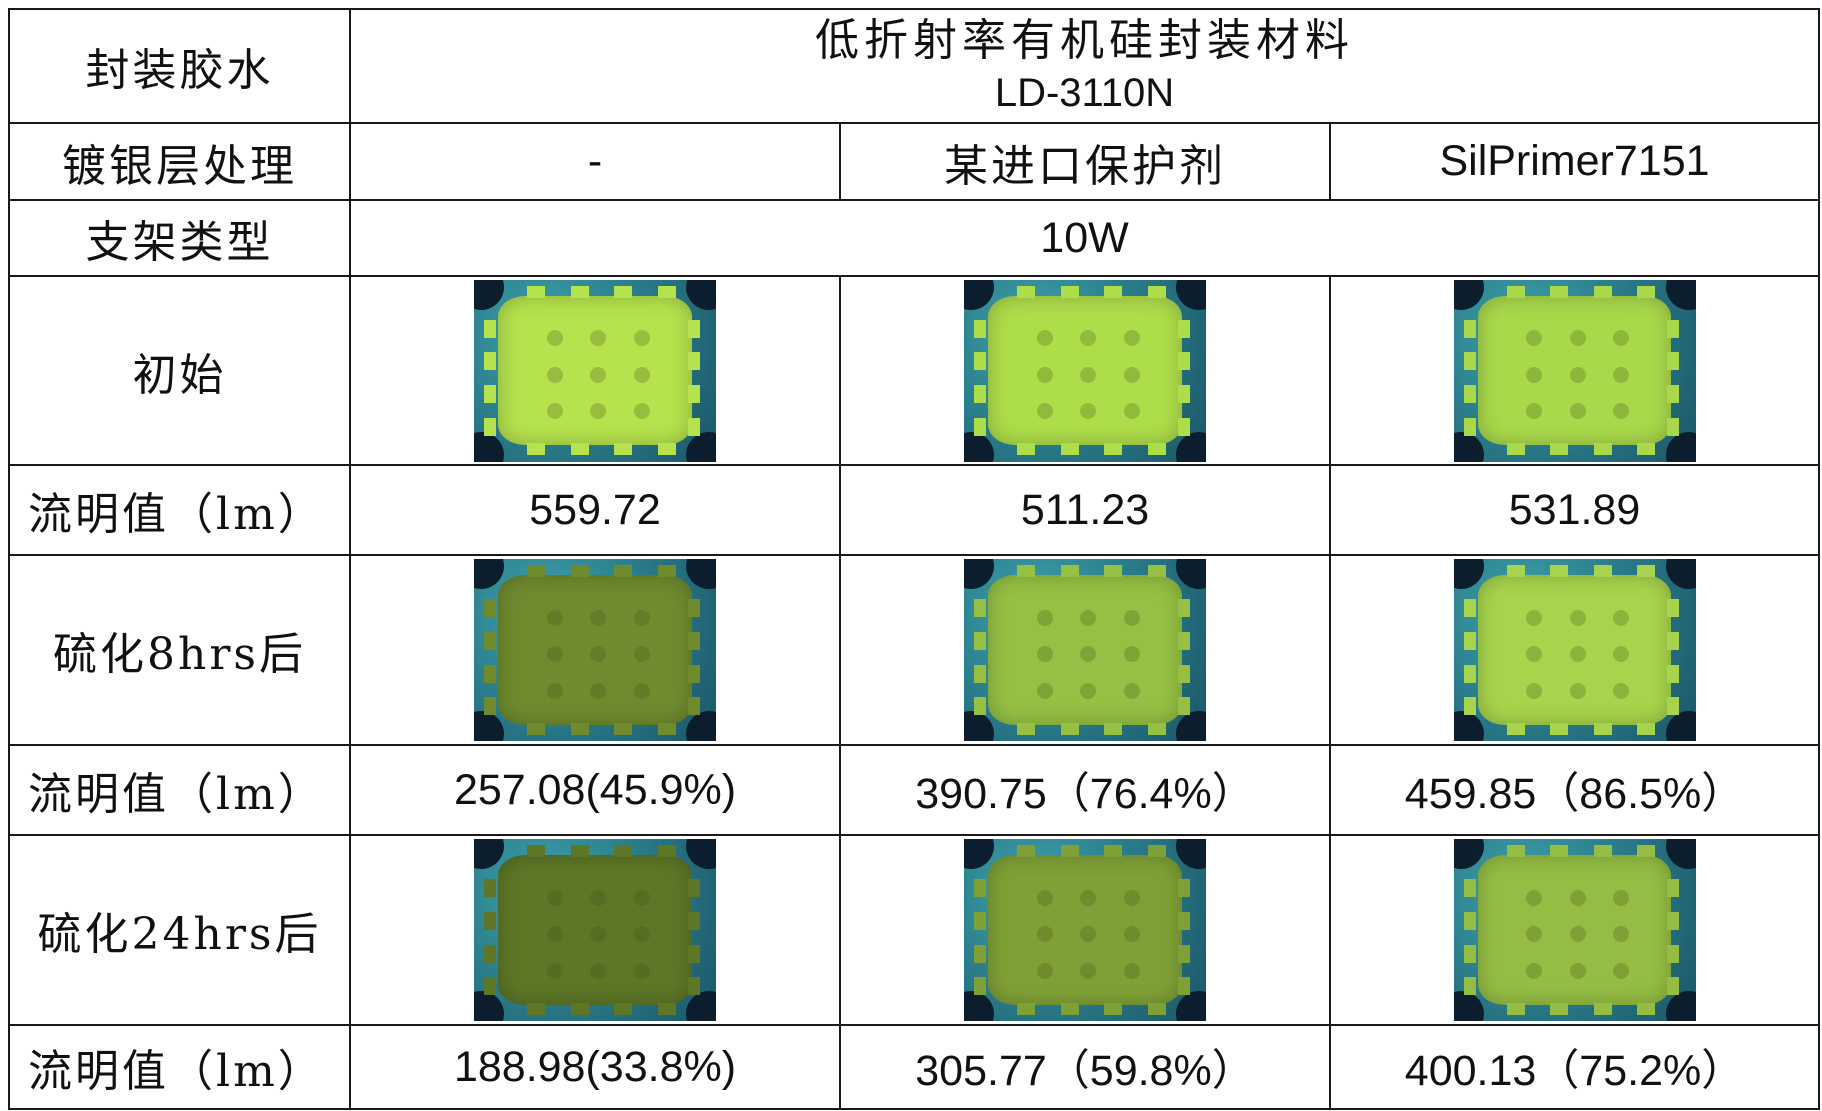  Describe the element at coordinates (179, 66) in the screenshot. I see `encapsulant-label: 封装胶水` at that location.